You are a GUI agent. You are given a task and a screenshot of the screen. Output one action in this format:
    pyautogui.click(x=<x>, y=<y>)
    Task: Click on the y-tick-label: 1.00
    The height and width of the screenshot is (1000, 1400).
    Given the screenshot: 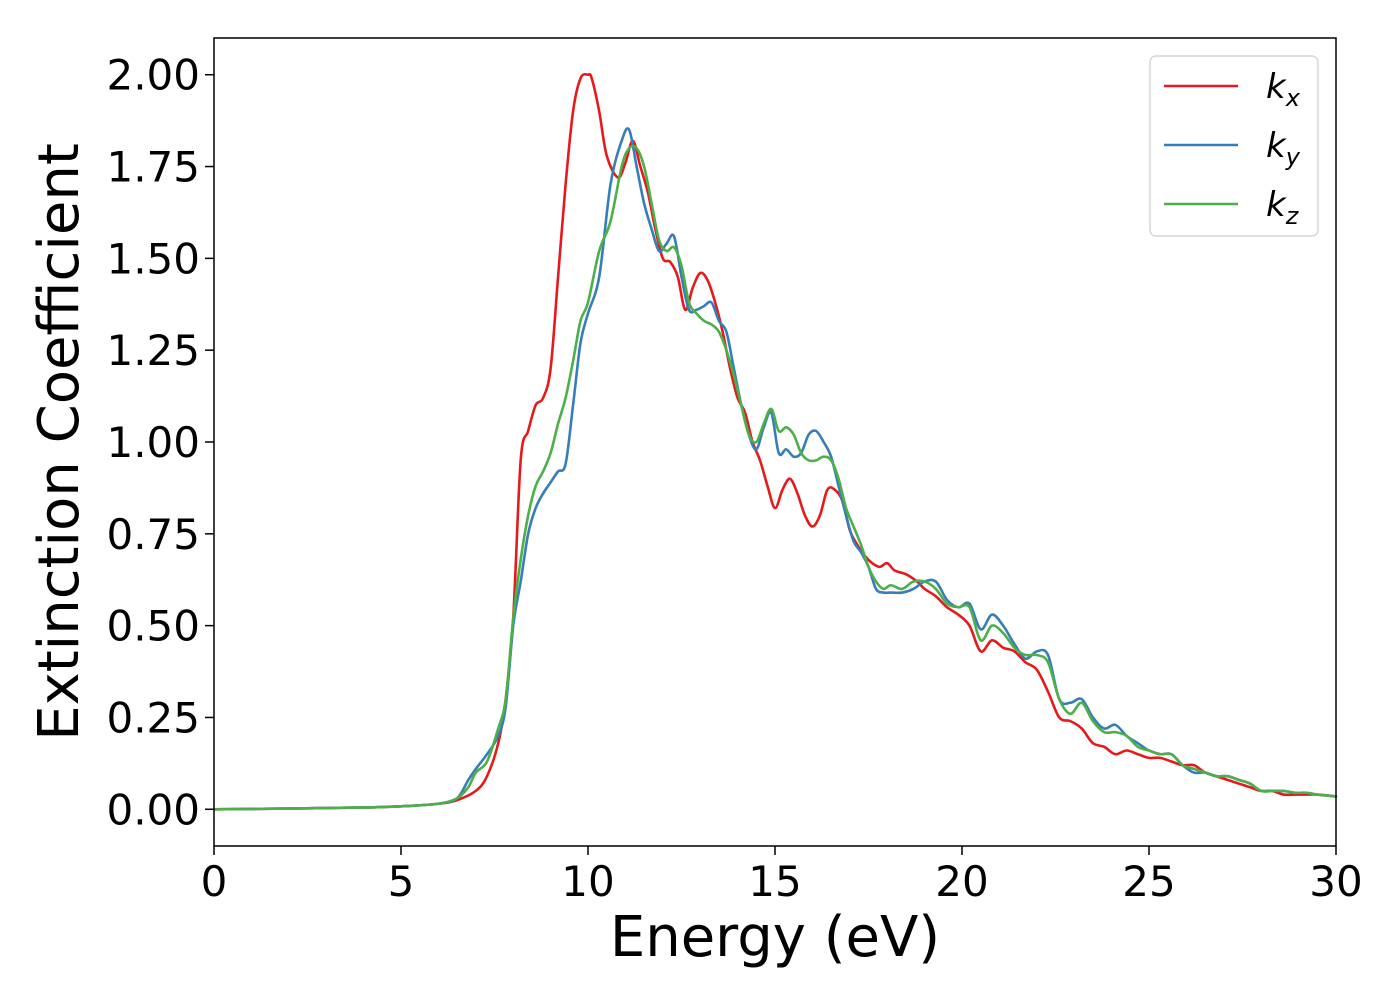 What is the action you would take?
    pyautogui.click(x=153, y=442)
    